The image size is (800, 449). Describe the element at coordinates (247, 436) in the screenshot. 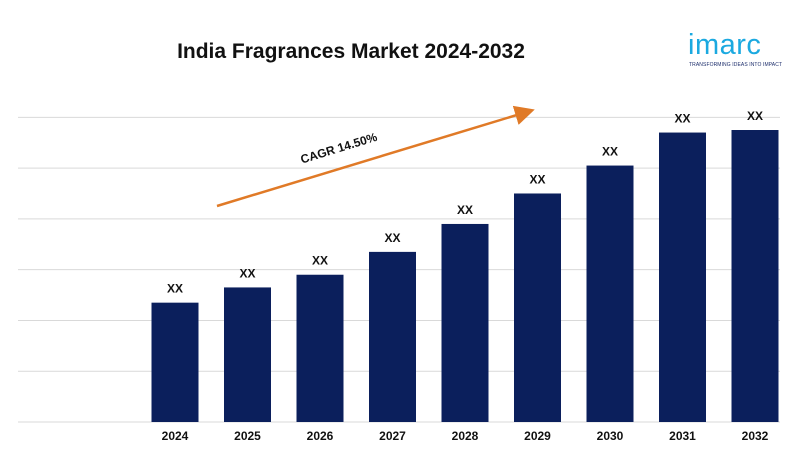

I see `x-tick-label-2025: 2025` at that location.